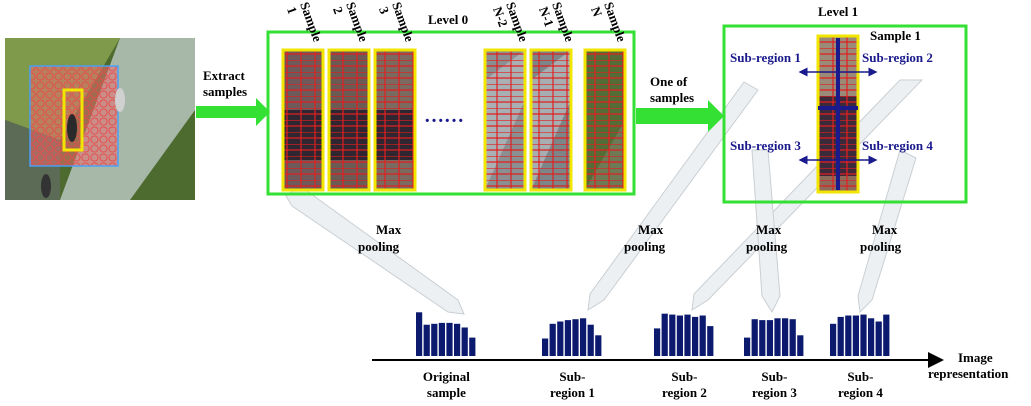  I want to click on extract-label-2: samples, so click(225, 91).